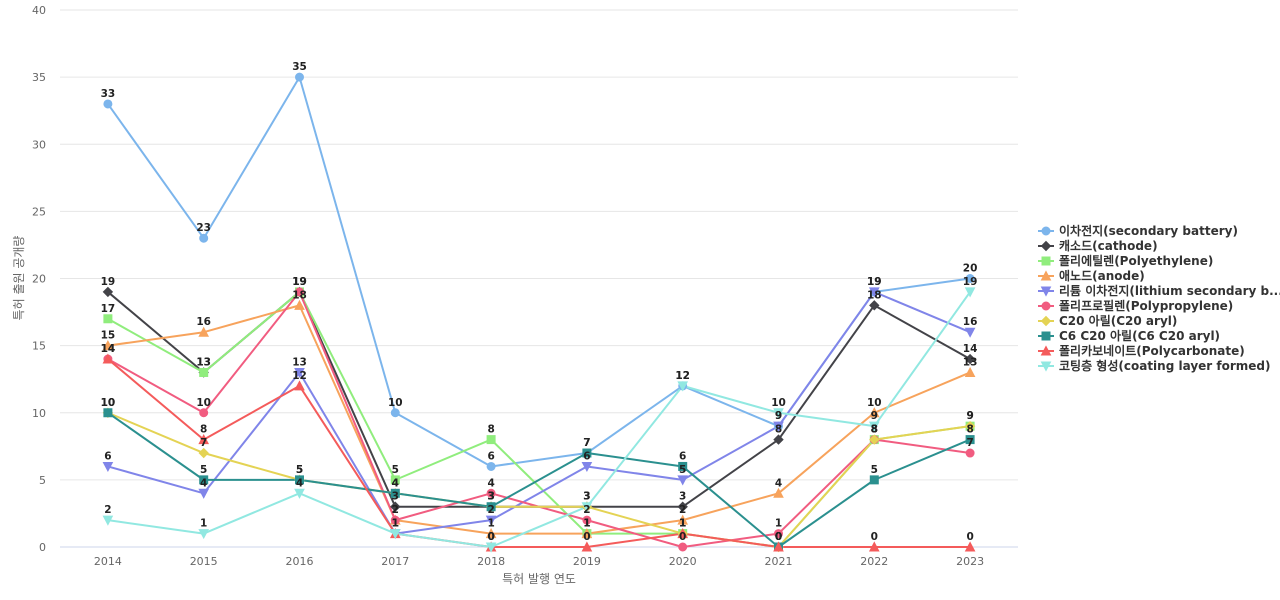  Describe the element at coordinates (1141, 350) in the screenshot. I see `legend-item: 폴리카보네이트(Polycarbonate)` at that location.